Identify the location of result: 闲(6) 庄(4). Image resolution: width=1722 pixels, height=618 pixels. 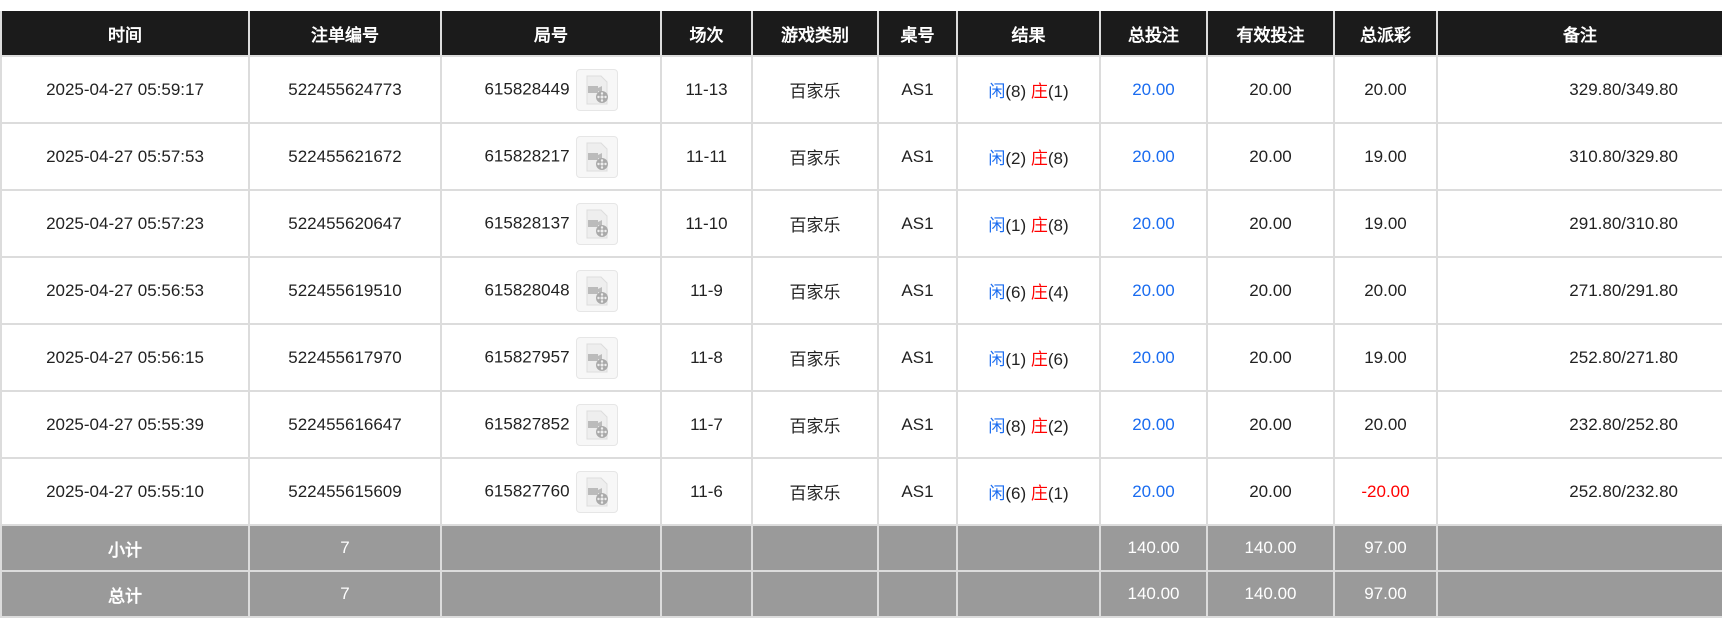
(1028, 290).